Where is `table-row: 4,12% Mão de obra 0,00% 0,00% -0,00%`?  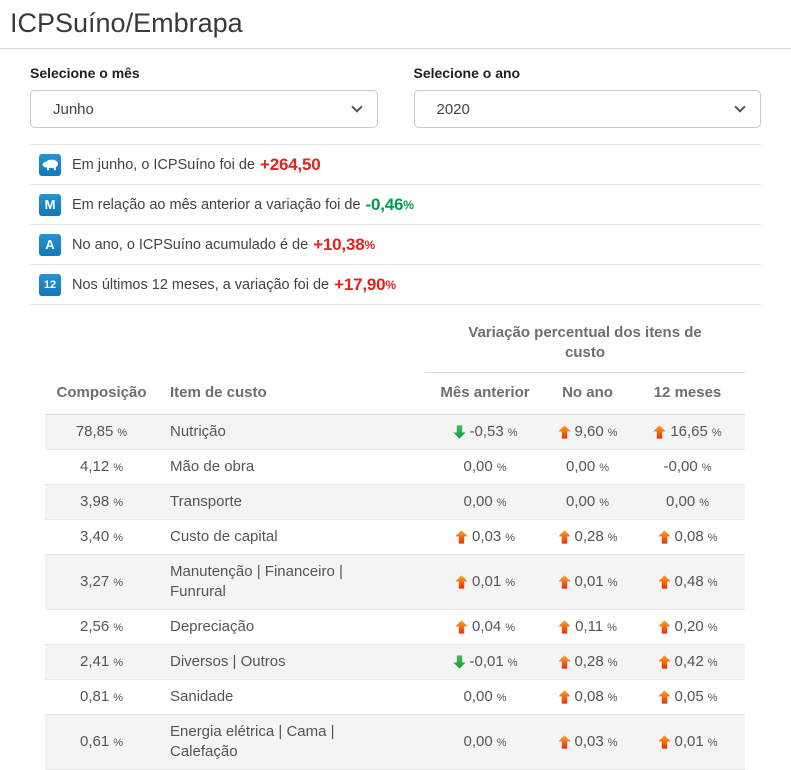
table-row: 4,12% Mão de obra 0,00% 0,00% -0,00% is located at coordinates (395, 467).